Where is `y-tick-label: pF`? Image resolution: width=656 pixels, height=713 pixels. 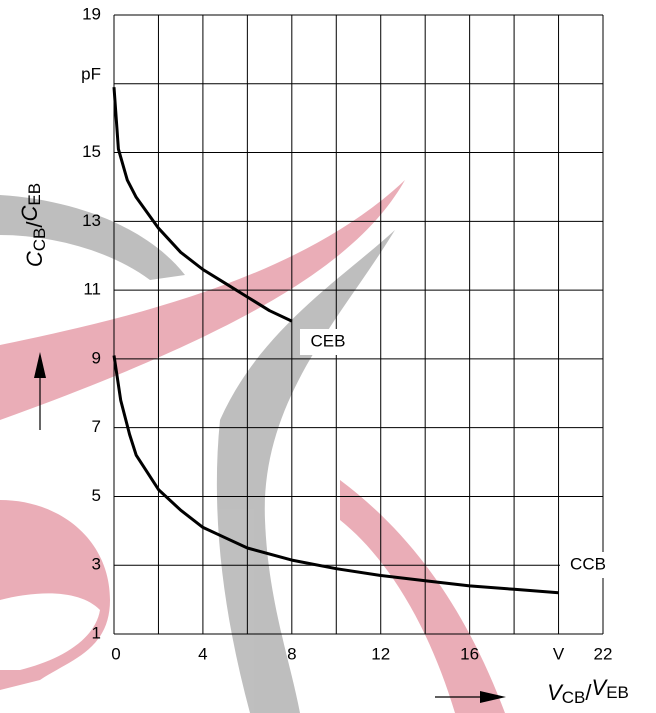
y-tick-label: pF is located at coordinates (91, 73).